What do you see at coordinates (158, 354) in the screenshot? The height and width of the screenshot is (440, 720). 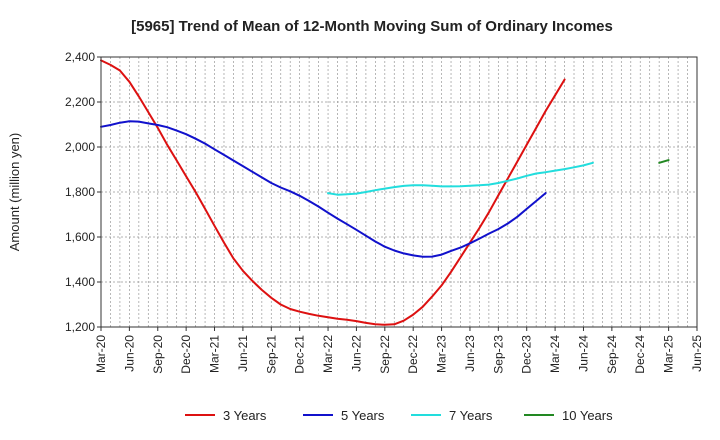 I see `x-tick-label: Sep-20` at bounding box center [158, 354].